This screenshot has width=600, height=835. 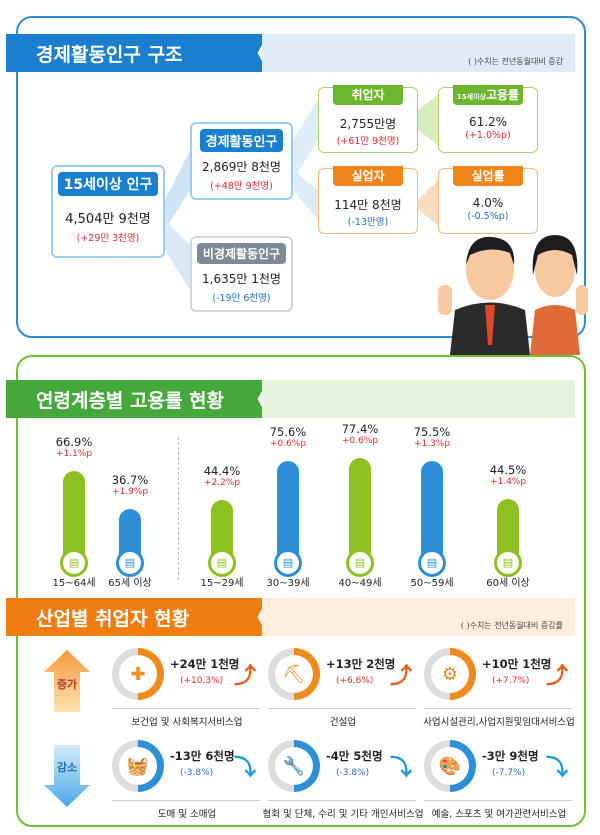 What do you see at coordinates (130, 583) in the screenshot?
I see `category-label: 65세 이상` at bounding box center [130, 583].